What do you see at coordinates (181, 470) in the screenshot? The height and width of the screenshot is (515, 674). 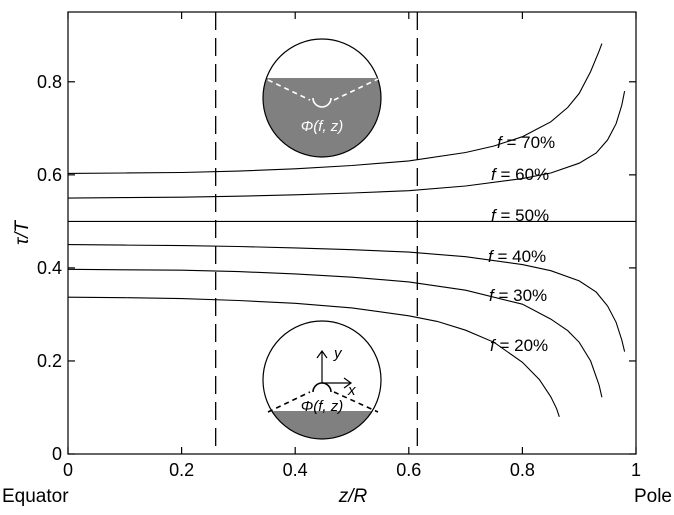 I see `x-tick-label-1: 0.2` at bounding box center [181, 470].